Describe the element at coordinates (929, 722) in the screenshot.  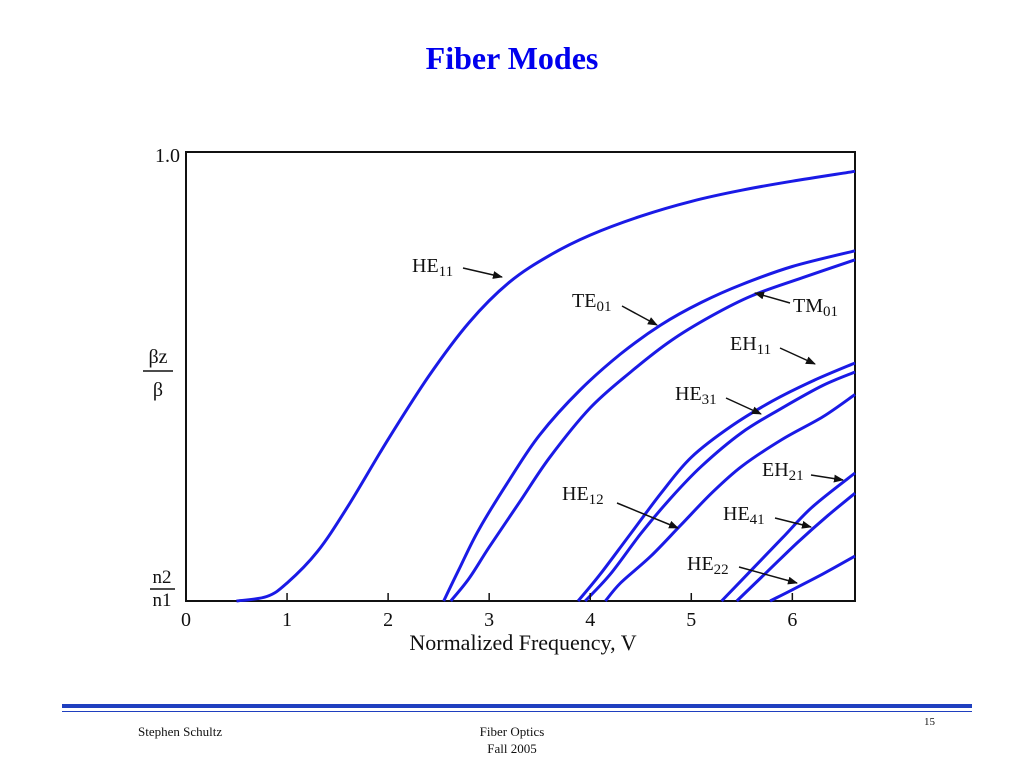
I see `page-number: 15` at that location.